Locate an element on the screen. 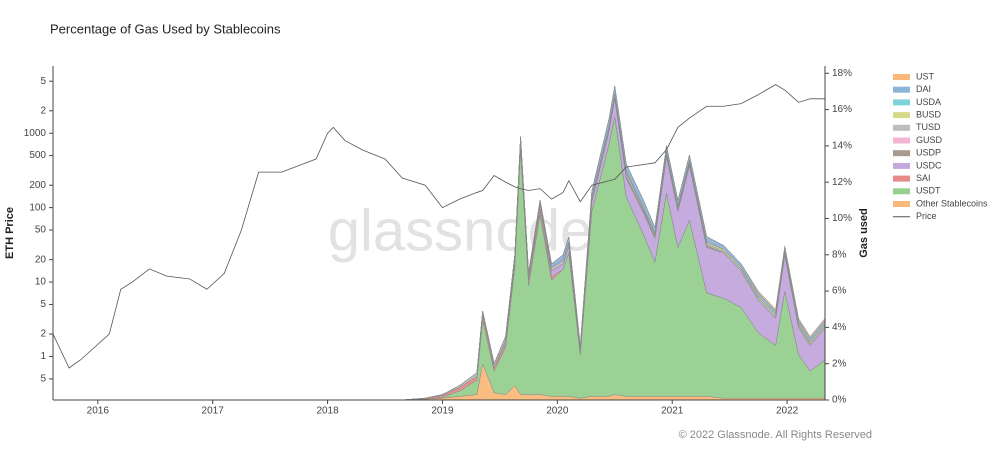 The height and width of the screenshot is (454, 1000). legend-label: TUSD is located at coordinates (928, 127).